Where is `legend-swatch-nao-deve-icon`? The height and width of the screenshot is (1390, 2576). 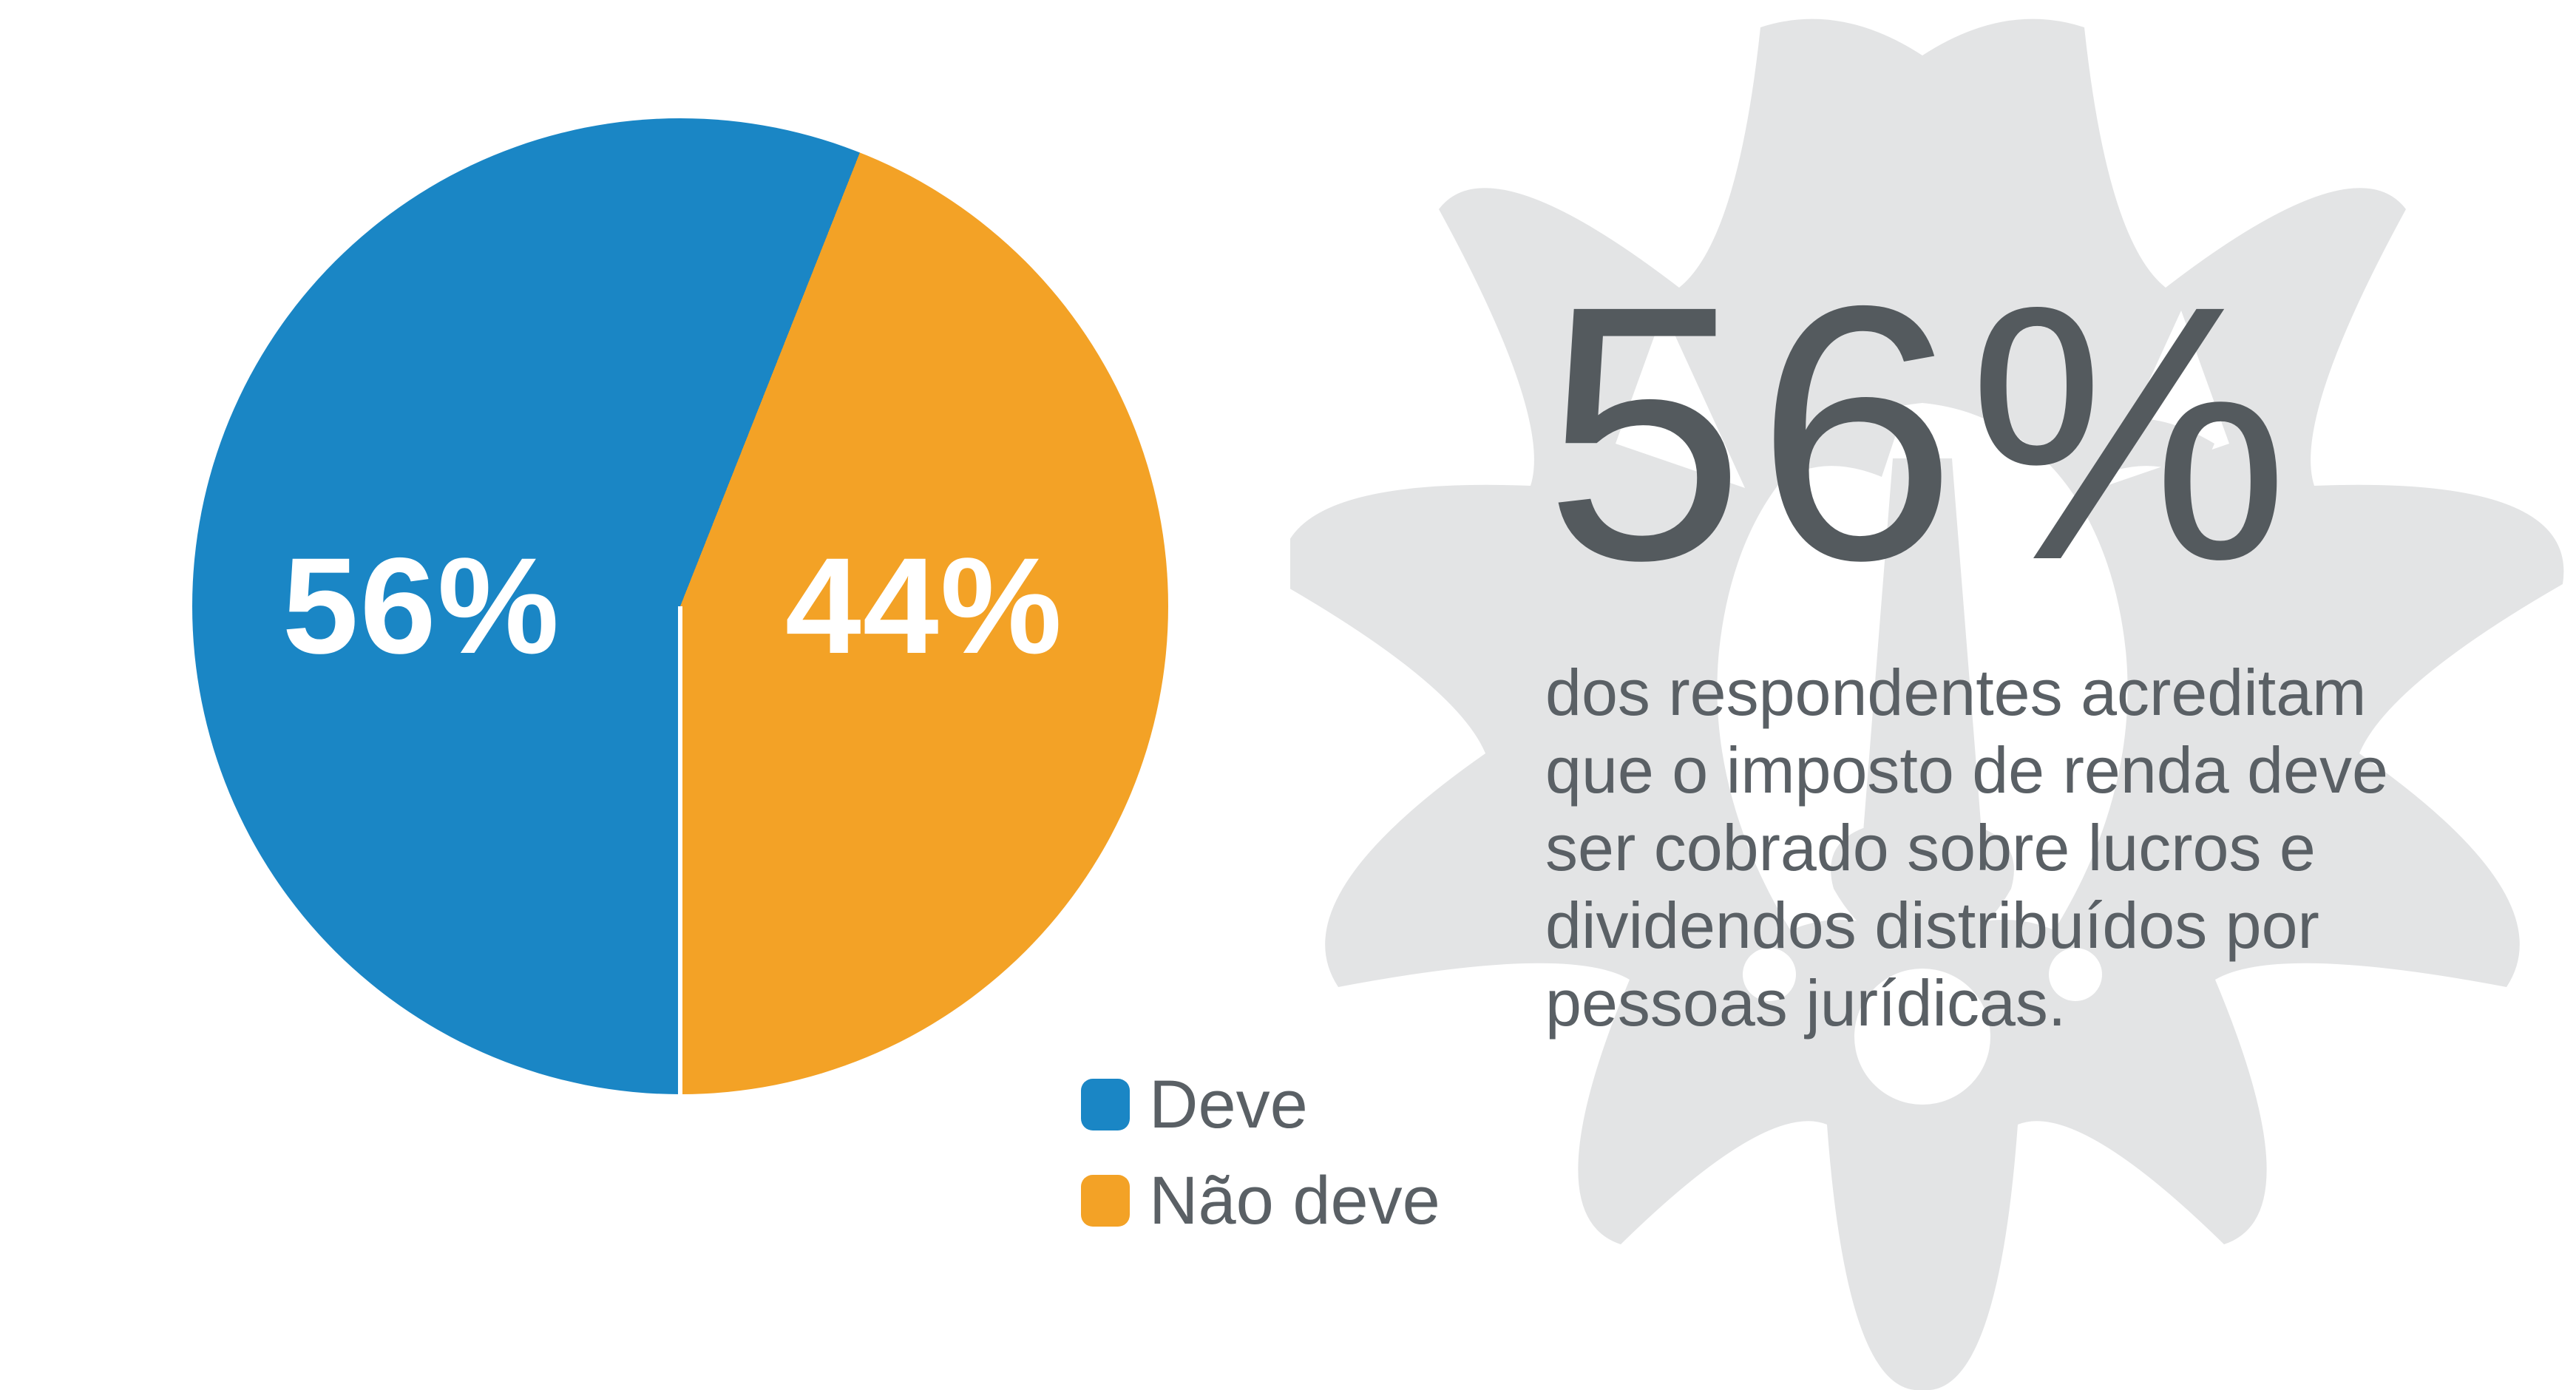
legend-swatch-nao-deve-icon is located at coordinates (1105, 1201).